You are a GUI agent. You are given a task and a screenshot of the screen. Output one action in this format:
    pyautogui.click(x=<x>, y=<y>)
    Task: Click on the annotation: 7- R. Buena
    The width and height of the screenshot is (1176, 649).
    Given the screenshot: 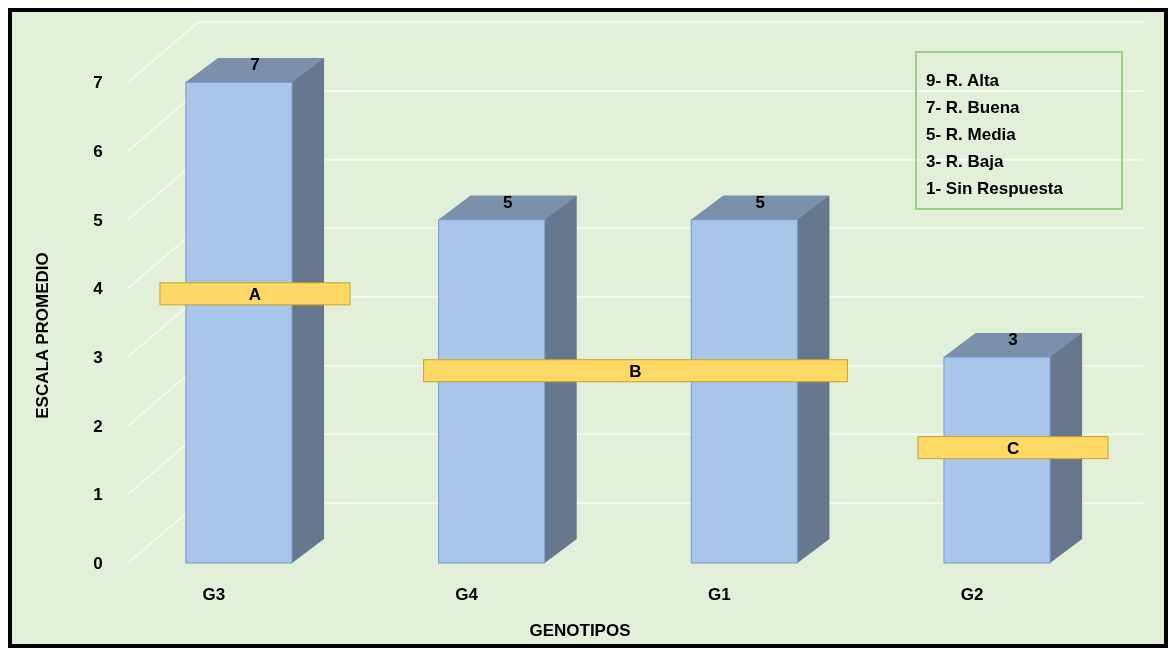 What is the action you would take?
    pyautogui.click(x=973, y=107)
    